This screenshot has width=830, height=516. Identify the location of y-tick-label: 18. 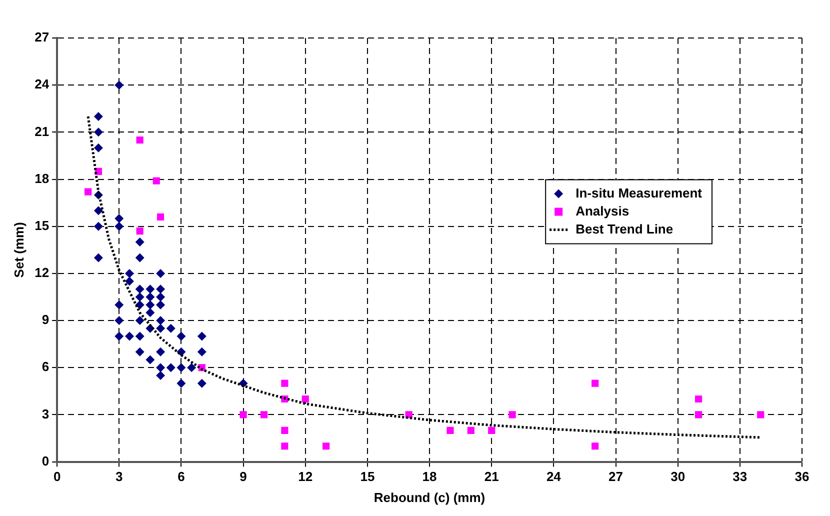
(42, 178).